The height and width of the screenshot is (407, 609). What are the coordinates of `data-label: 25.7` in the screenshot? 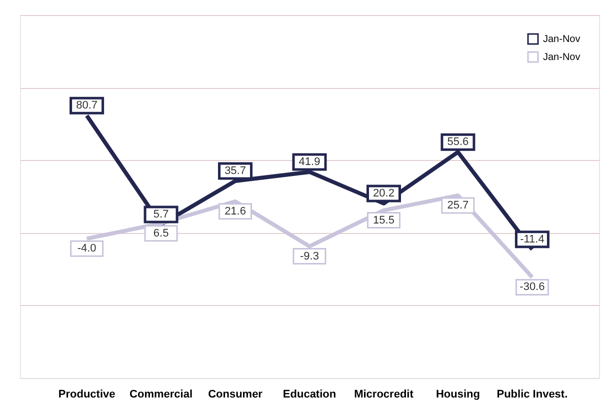 It's located at (458, 205).